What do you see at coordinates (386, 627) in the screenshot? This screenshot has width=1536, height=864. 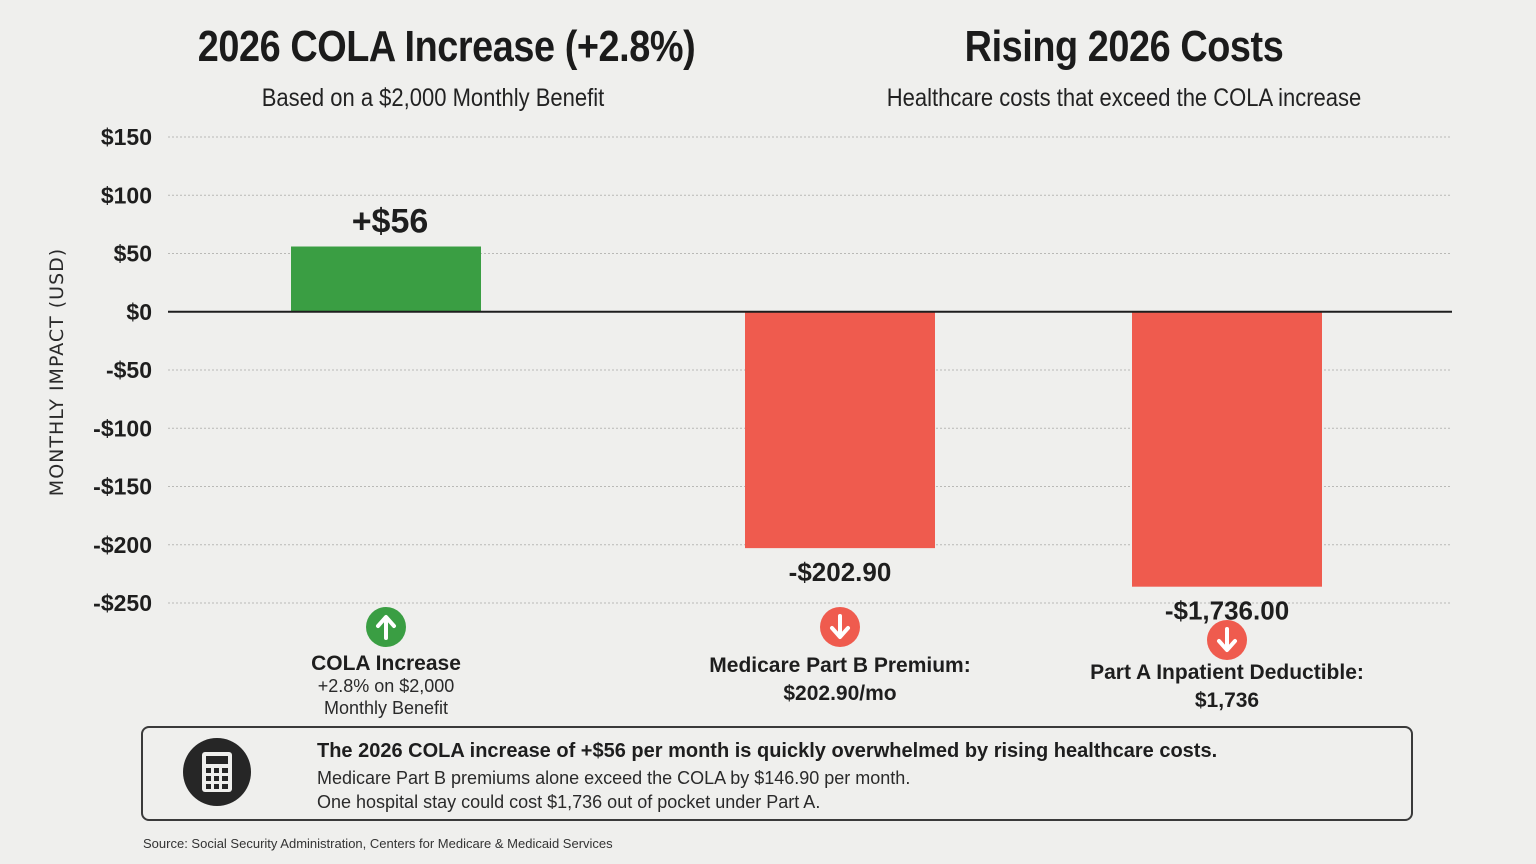 I see `arrow-up-icon` at bounding box center [386, 627].